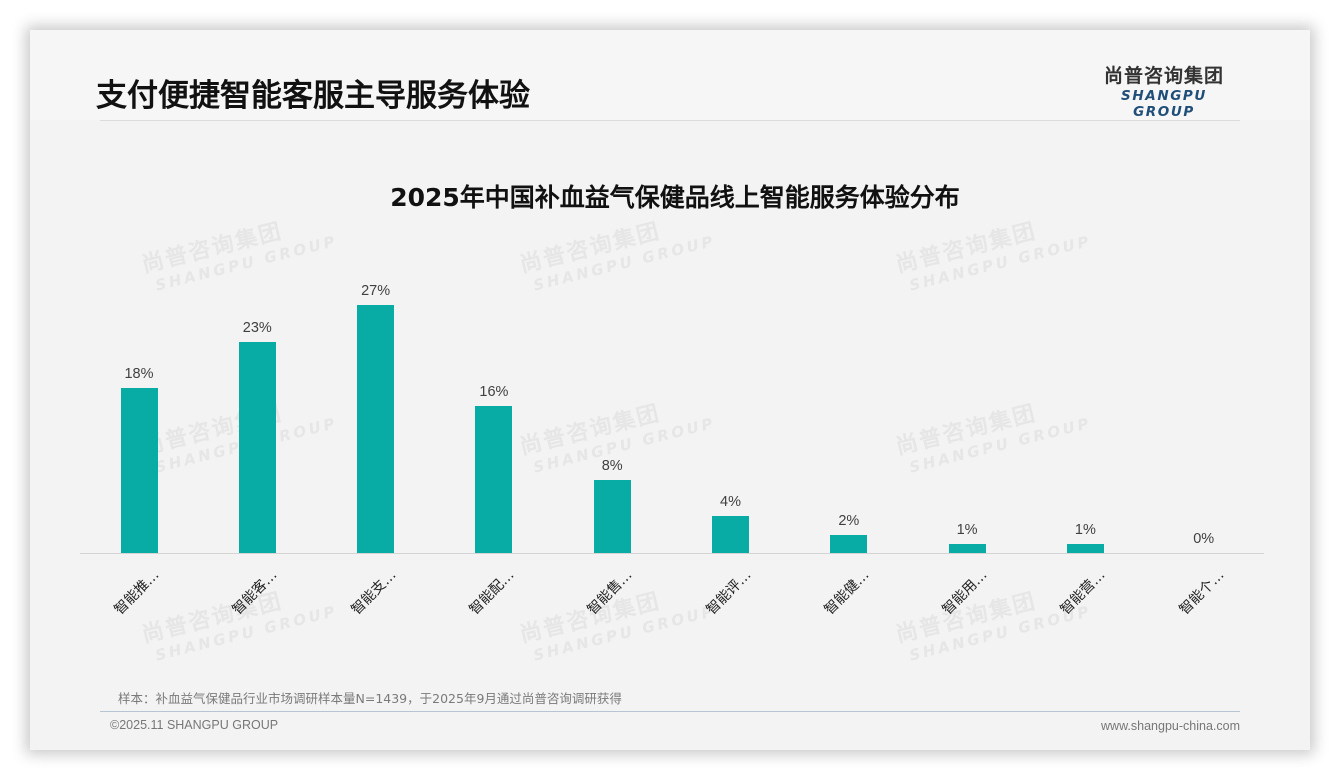 The height and width of the screenshot is (780, 1340). I want to click on data-label: 8%, so click(612, 466).